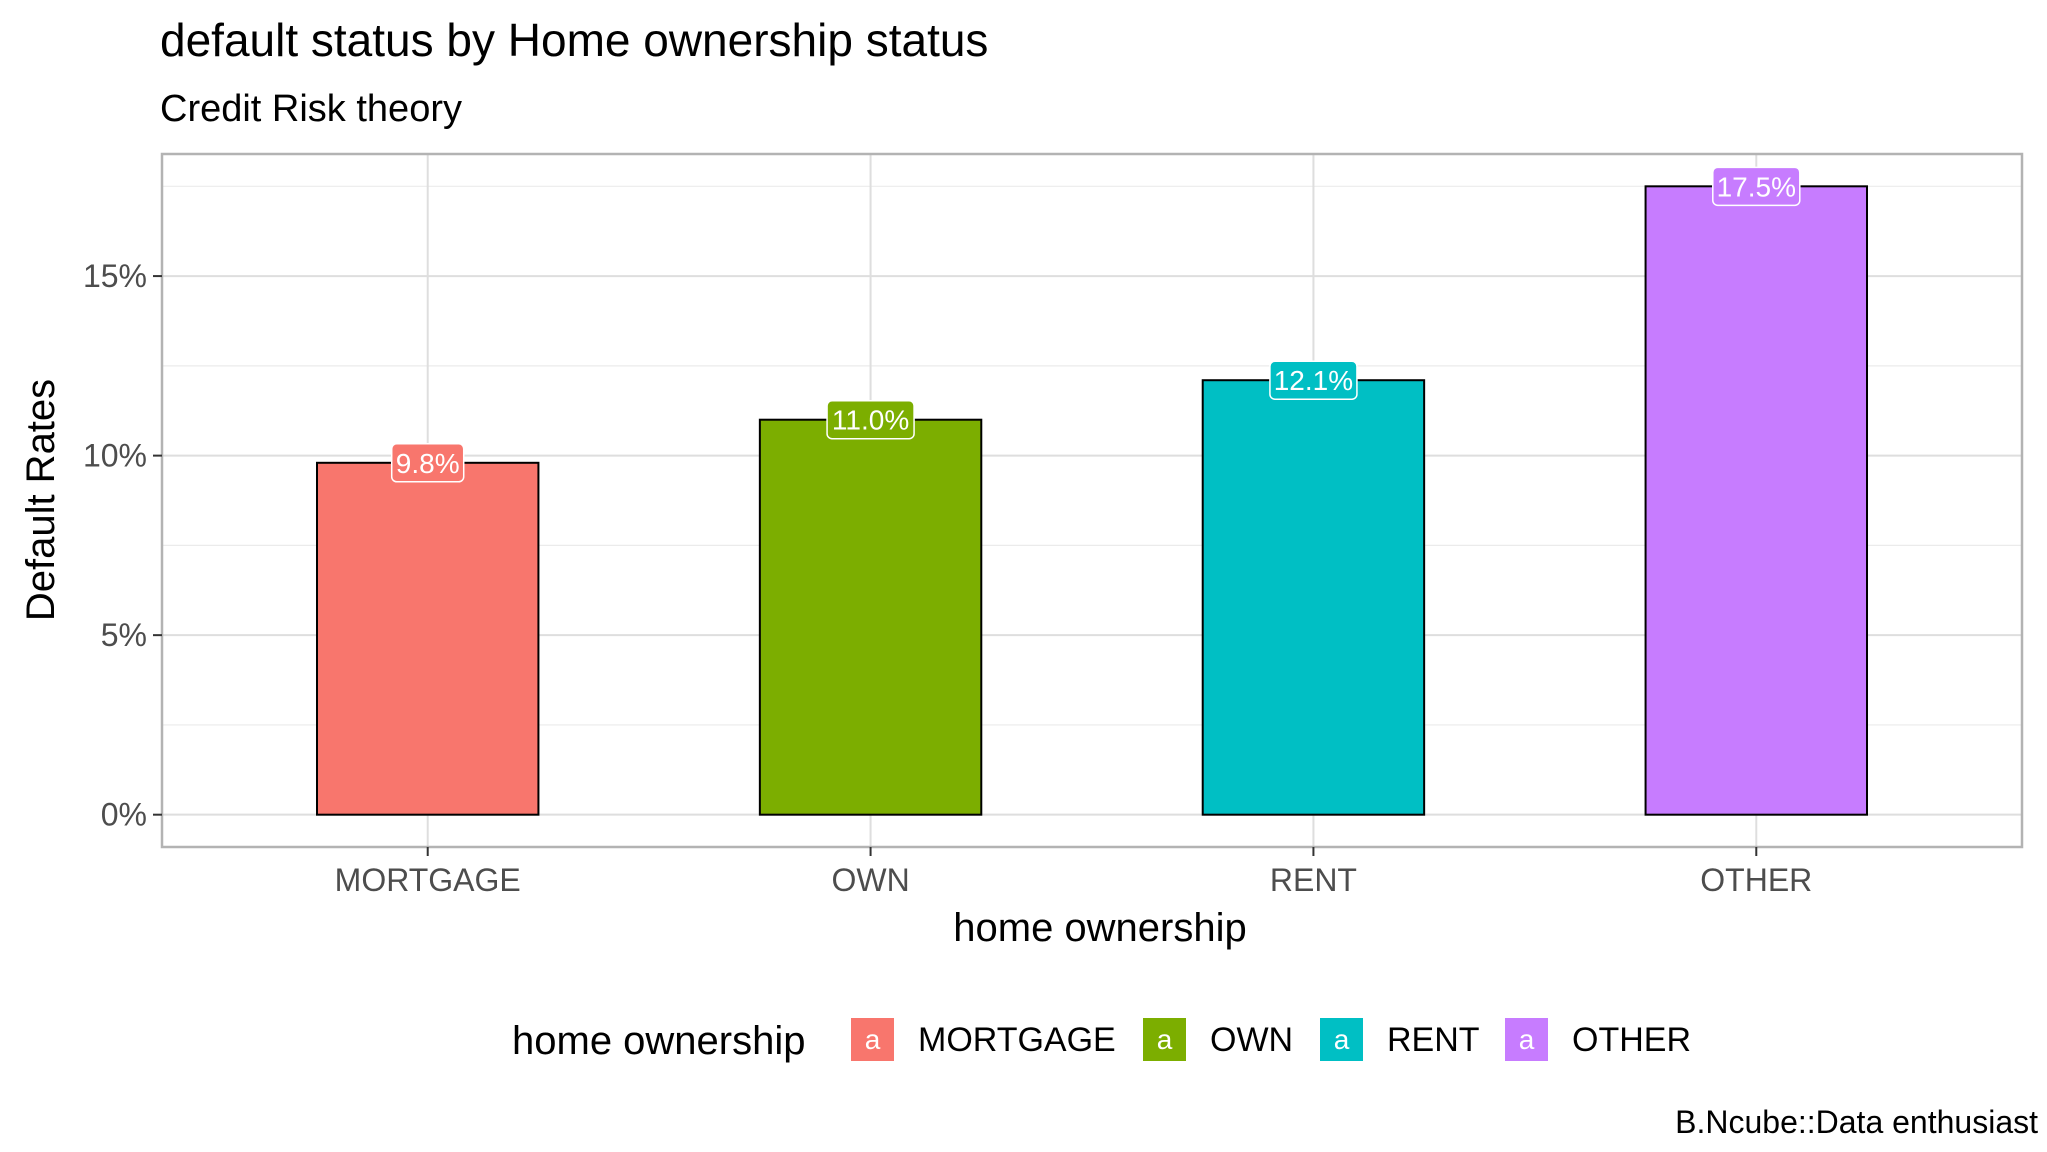 Image resolution: width=2047 pixels, height=1152 pixels. Describe the element at coordinates (124, 635) in the screenshot. I see `y-tick-label: 5%` at that location.